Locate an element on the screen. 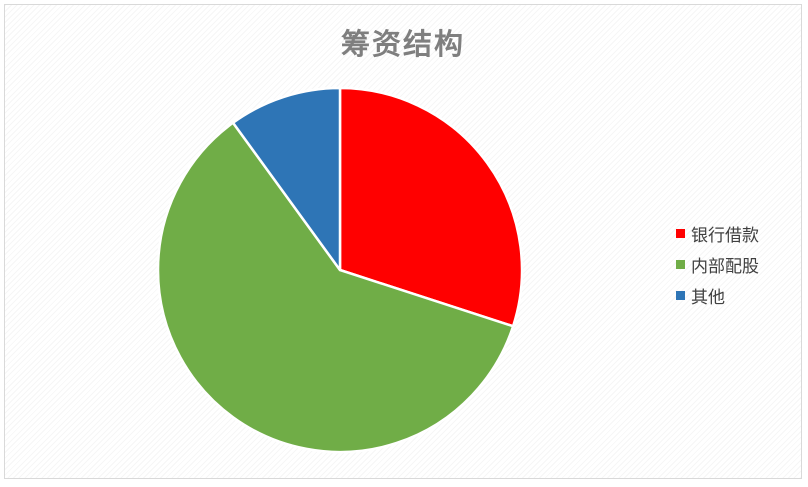 The width and height of the screenshot is (808, 487). chart-title: 筹资结构 is located at coordinates (402, 44).